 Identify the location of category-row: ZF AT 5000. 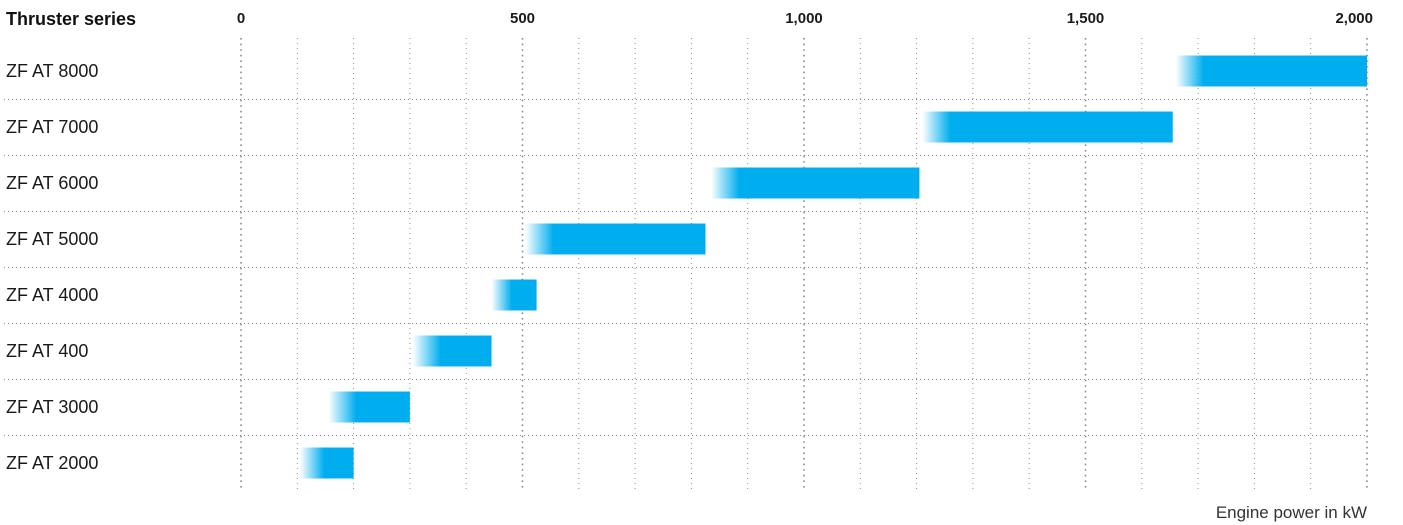
(356, 239).